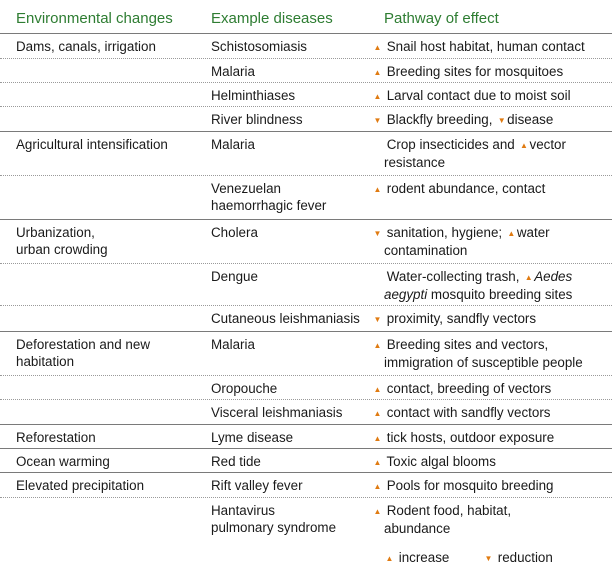 Image resolution: width=612 pixels, height=567 pixels. I want to click on disease-label: River blindness, so click(257, 119).